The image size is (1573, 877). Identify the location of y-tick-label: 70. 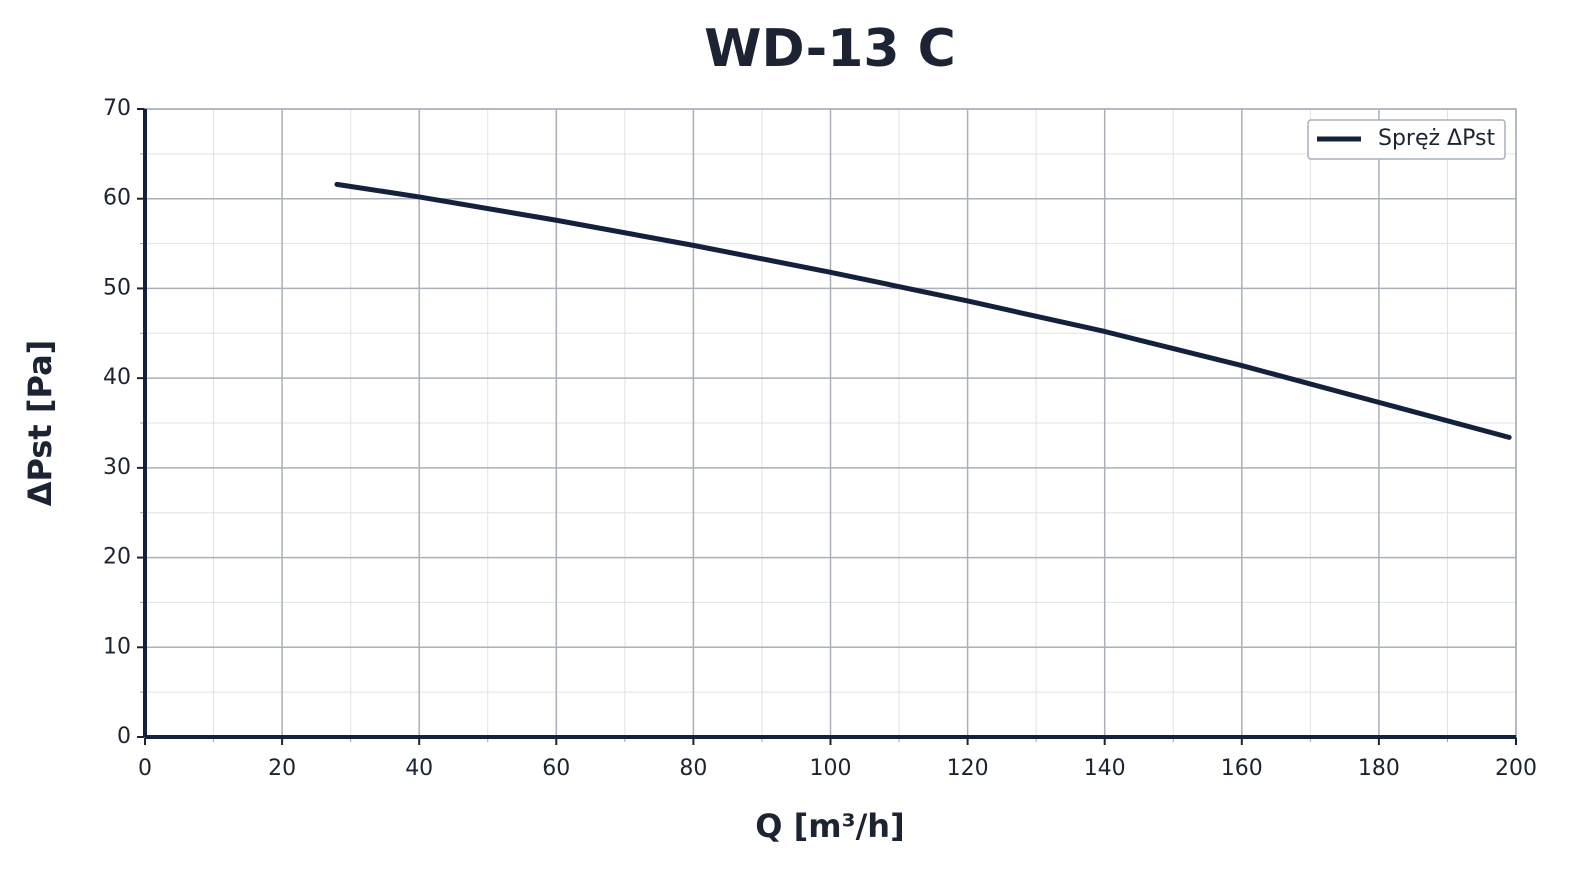
(117, 108).